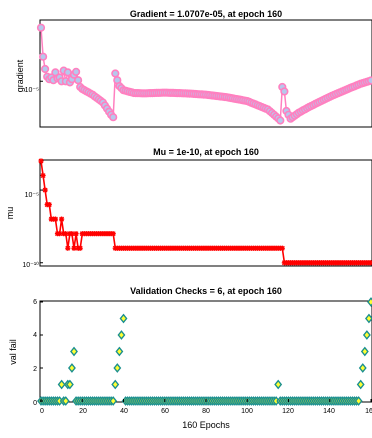 The image size is (372, 438). Describe the element at coordinates (206, 425) in the screenshot. I see `x-axis-label: 160 Epochs` at that location.